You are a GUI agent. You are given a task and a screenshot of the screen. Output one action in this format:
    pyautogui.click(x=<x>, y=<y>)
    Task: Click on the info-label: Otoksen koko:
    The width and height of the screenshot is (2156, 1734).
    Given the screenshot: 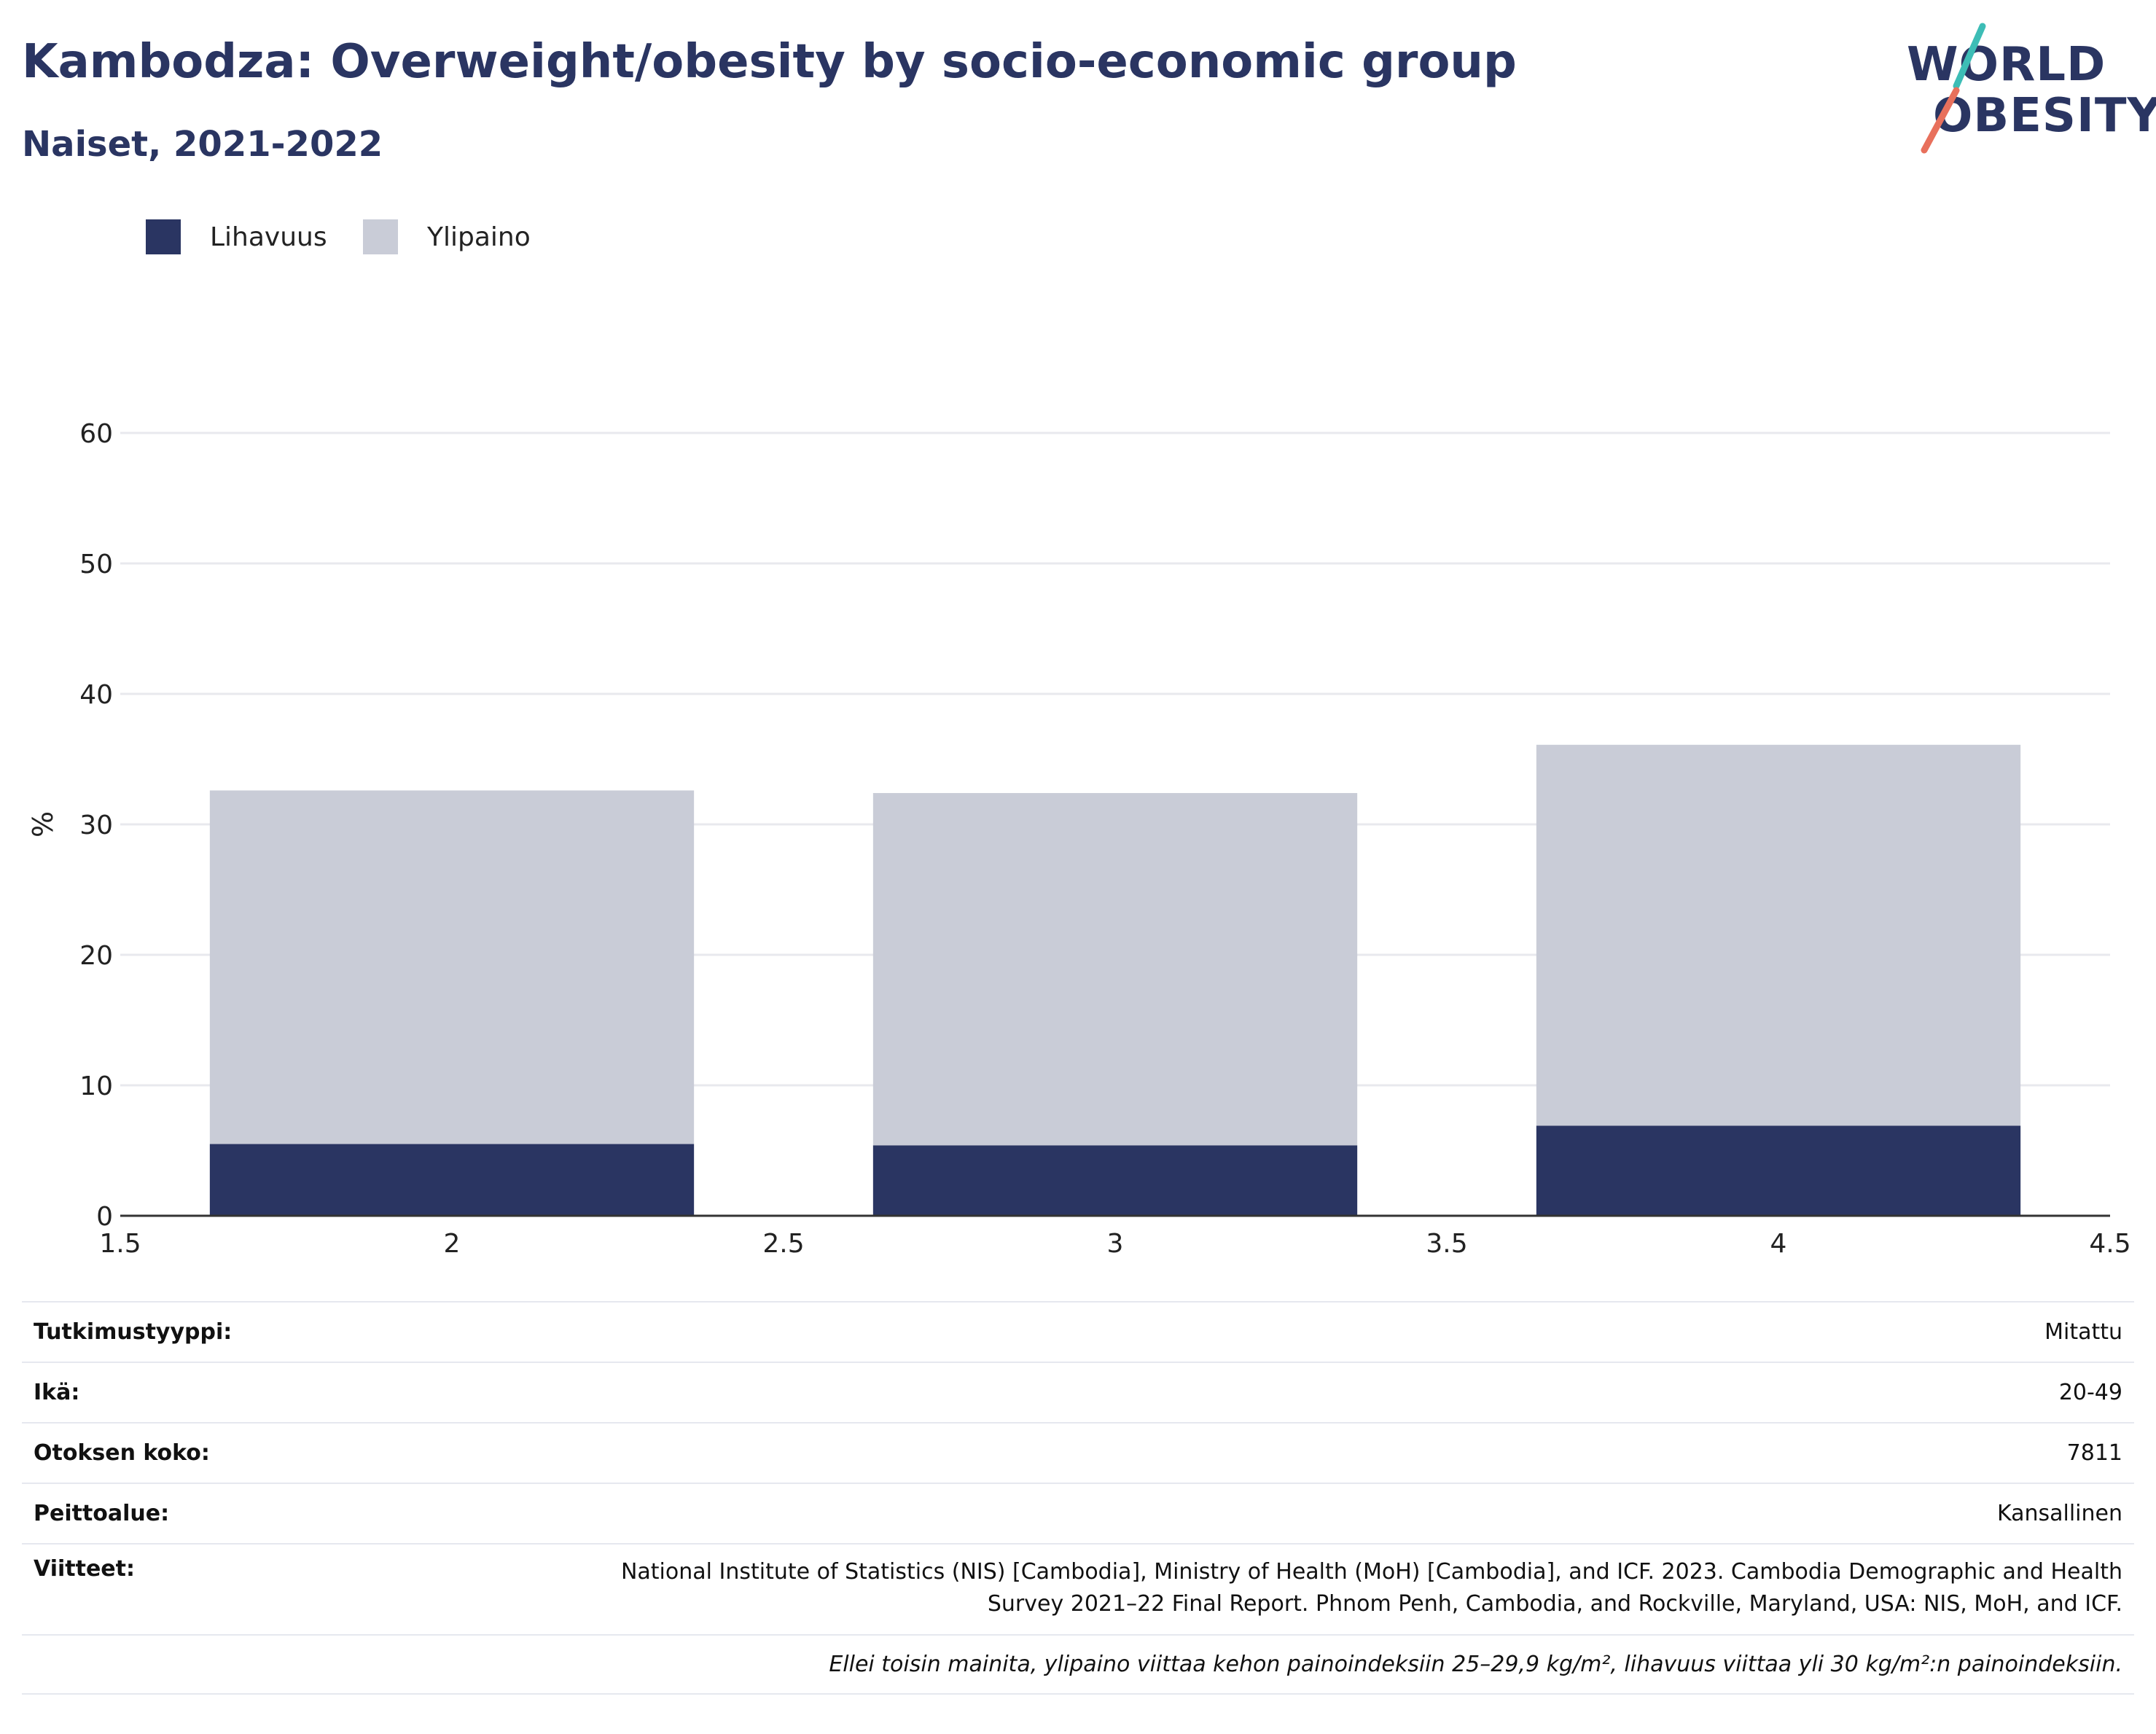 What is the action you would take?
    pyautogui.click(x=122, y=1453)
    